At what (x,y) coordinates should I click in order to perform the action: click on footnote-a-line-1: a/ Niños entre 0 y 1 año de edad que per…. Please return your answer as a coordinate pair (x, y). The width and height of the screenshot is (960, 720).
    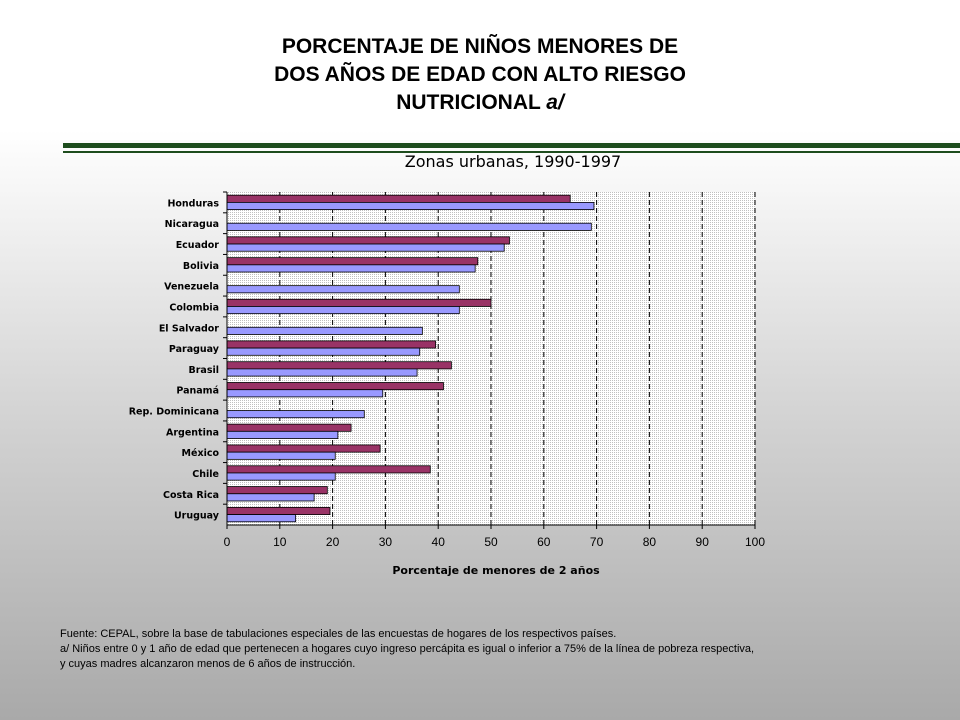
    Looking at the image, I should click on (407, 649).